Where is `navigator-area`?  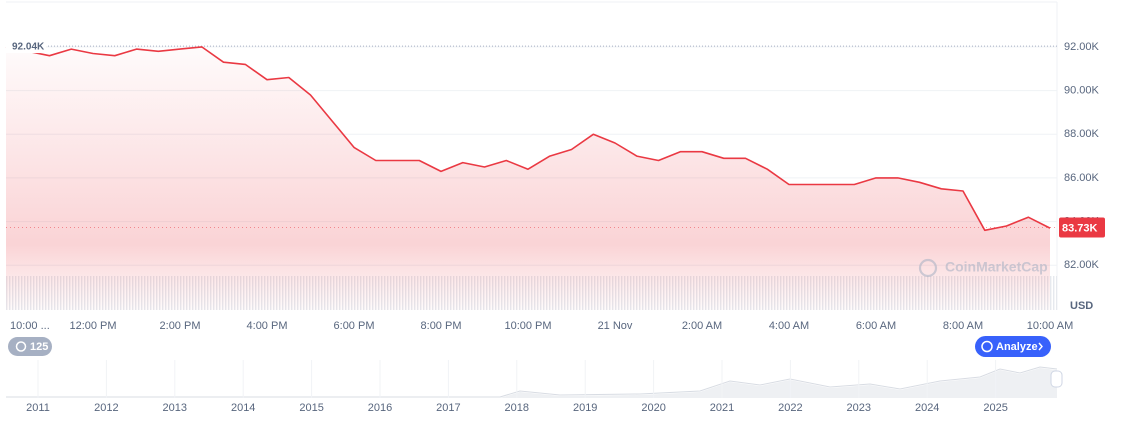
navigator-area is located at coordinates (531, 383).